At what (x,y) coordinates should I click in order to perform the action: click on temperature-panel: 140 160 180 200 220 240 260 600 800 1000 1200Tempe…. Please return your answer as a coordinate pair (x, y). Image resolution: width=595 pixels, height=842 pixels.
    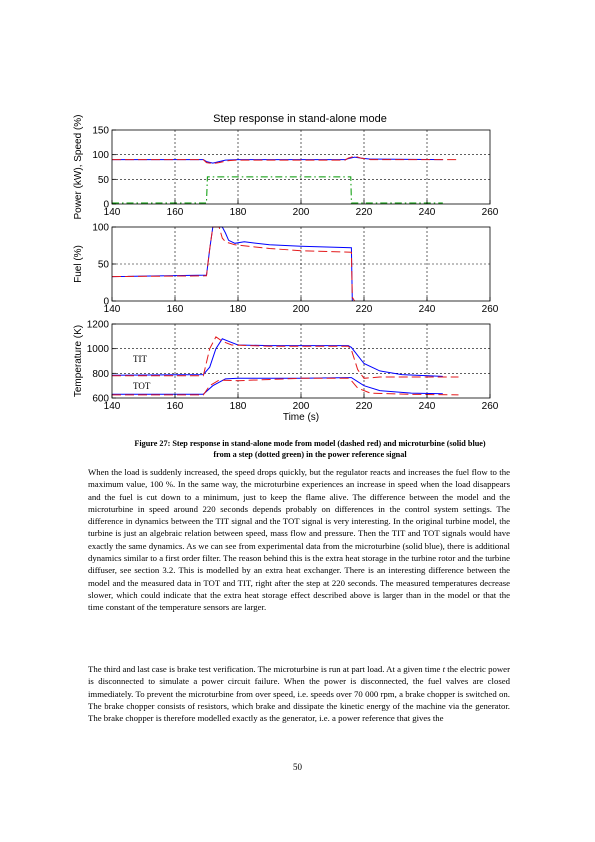
    Looking at the image, I should click on (286, 372).